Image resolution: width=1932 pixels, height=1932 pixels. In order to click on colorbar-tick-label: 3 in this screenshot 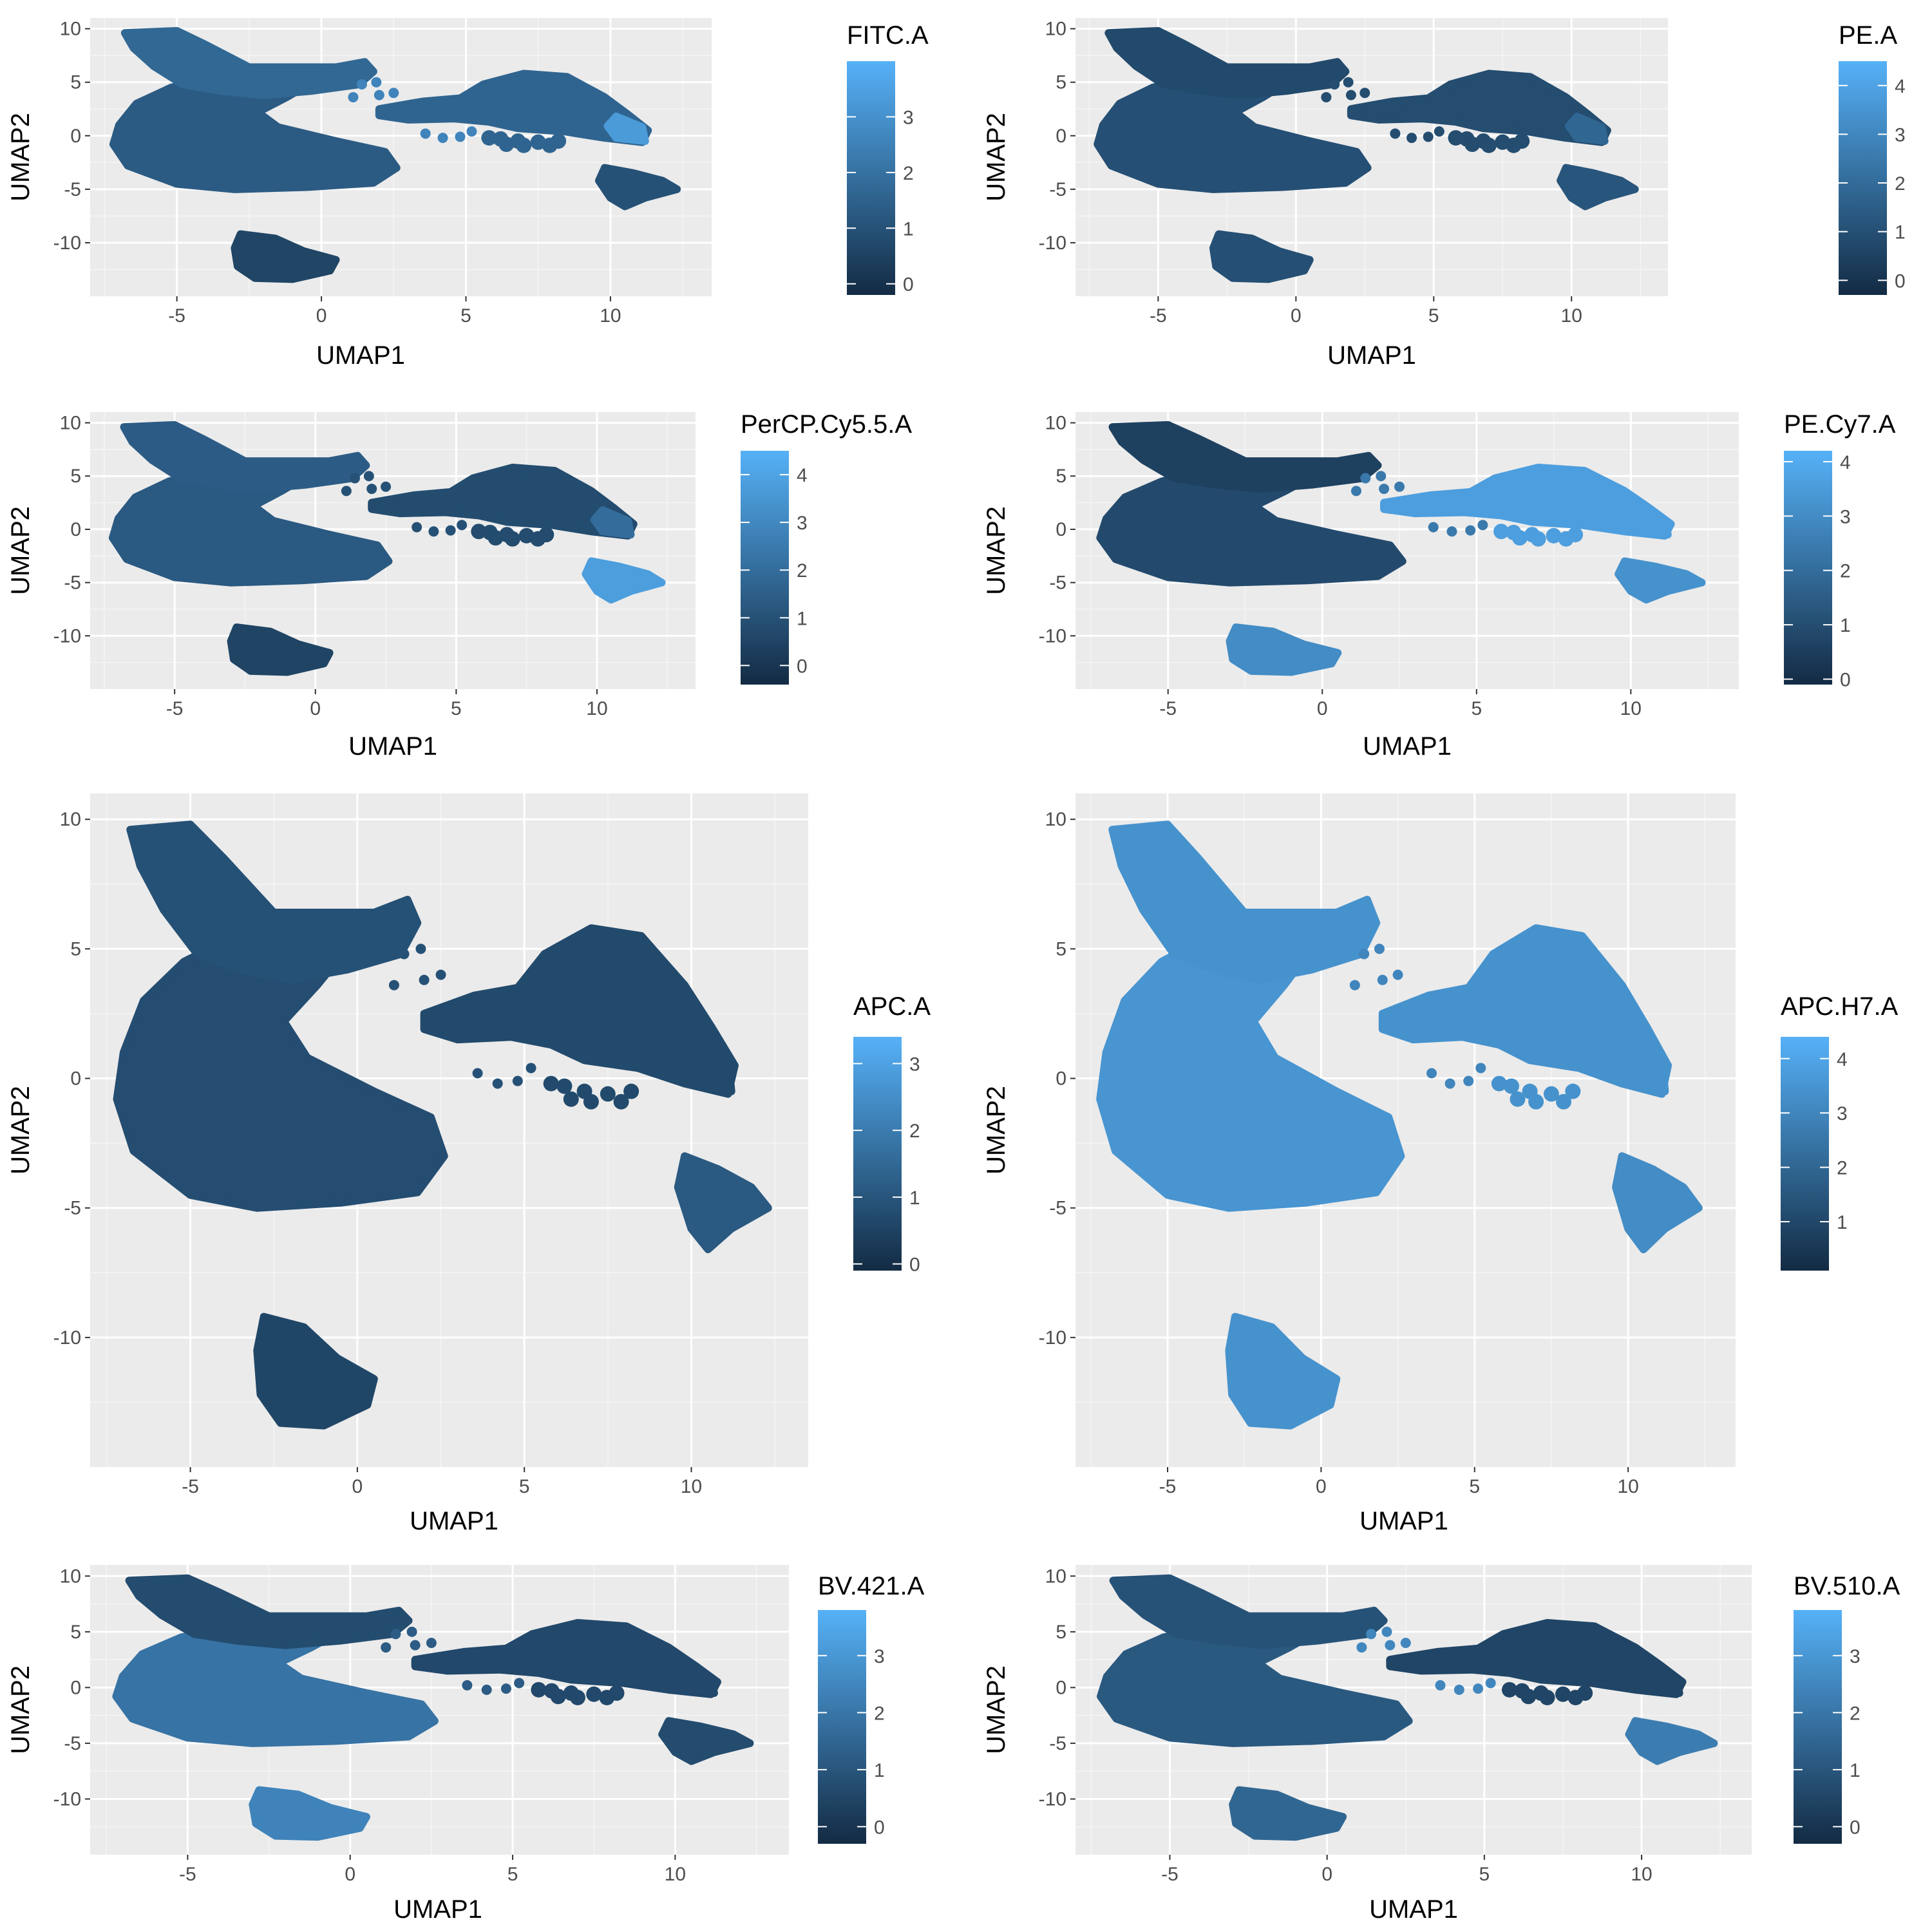, I will do `click(1845, 516)`.